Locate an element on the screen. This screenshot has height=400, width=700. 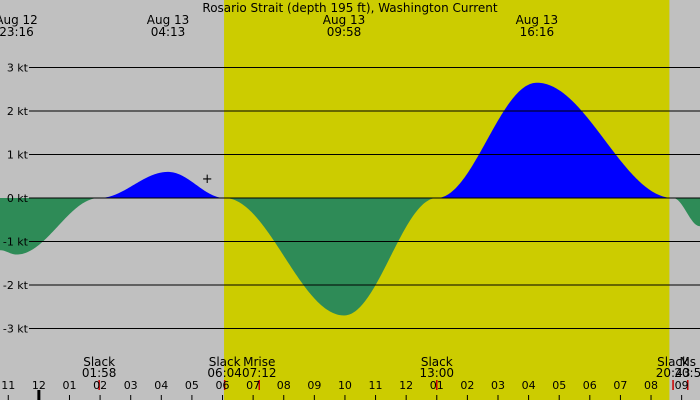
event-time: 20:43 is located at coordinates (673, 373).